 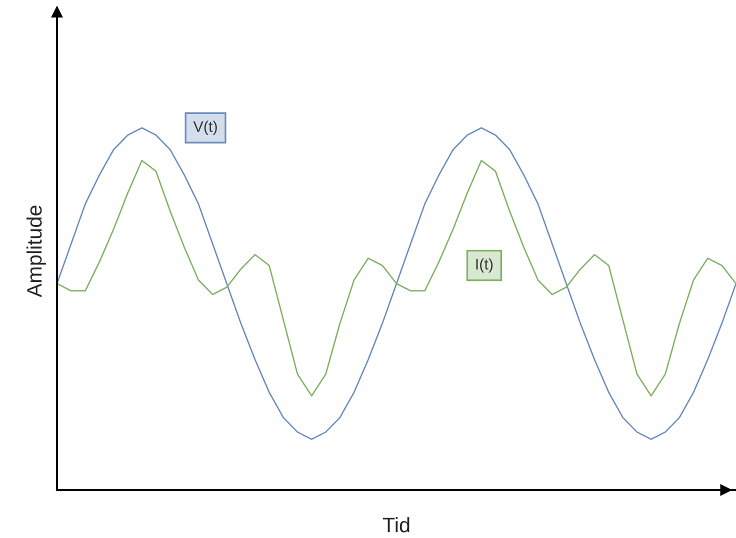 I want to click on x-axis-title: Tid, so click(x=396, y=524).